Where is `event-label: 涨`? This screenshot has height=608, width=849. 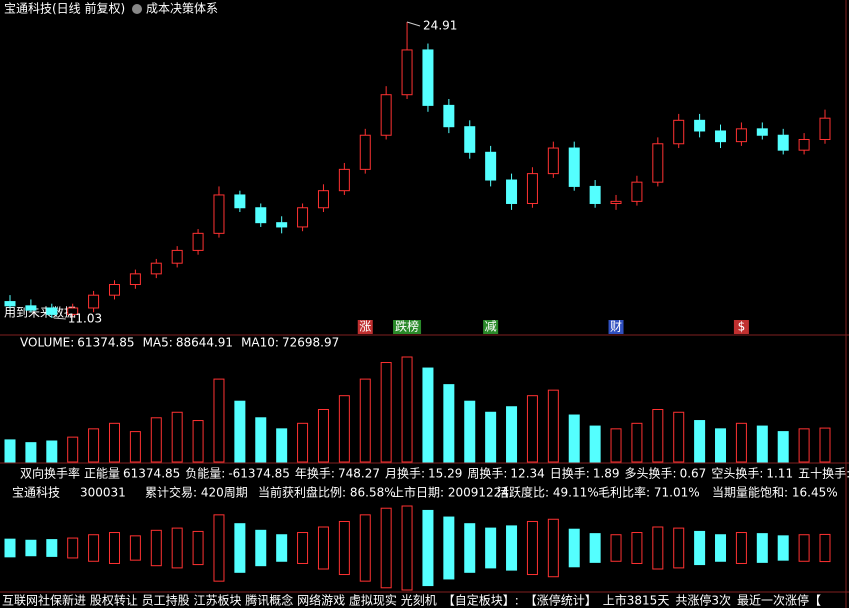 event-label: 涨 is located at coordinates (365, 326).